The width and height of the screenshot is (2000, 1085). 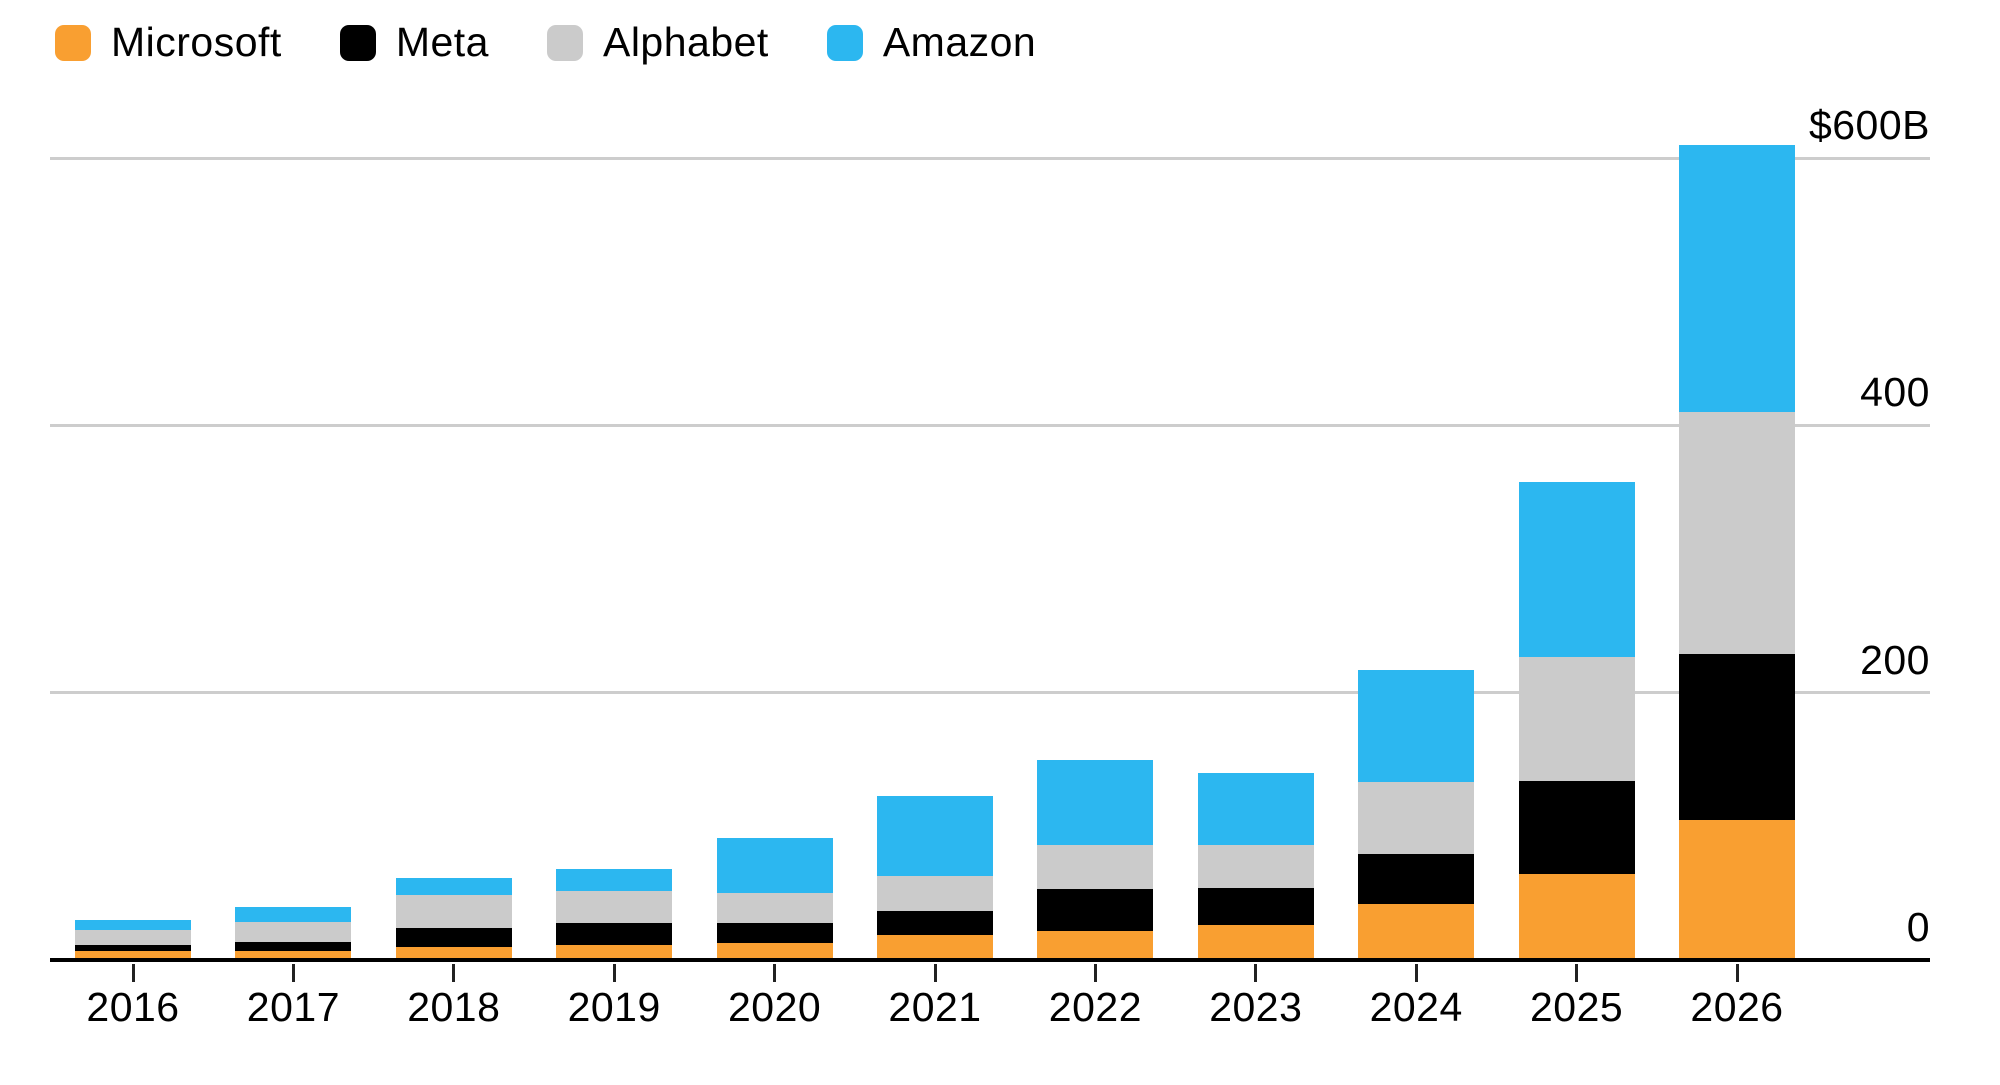 I want to click on bar-segment-2021-microsoft, so click(x=935, y=947).